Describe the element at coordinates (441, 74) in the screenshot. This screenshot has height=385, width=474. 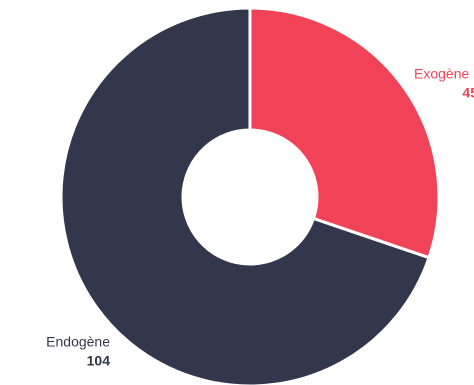
I see `slice-label: Exogène` at that location.